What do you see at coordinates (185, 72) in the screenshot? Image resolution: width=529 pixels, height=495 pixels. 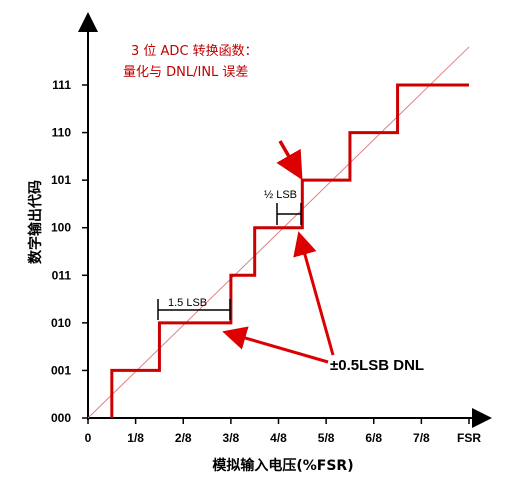 I see `chart-title-line-2: 量化与 DNL/INL 误差` at bounding box center [185, 72].